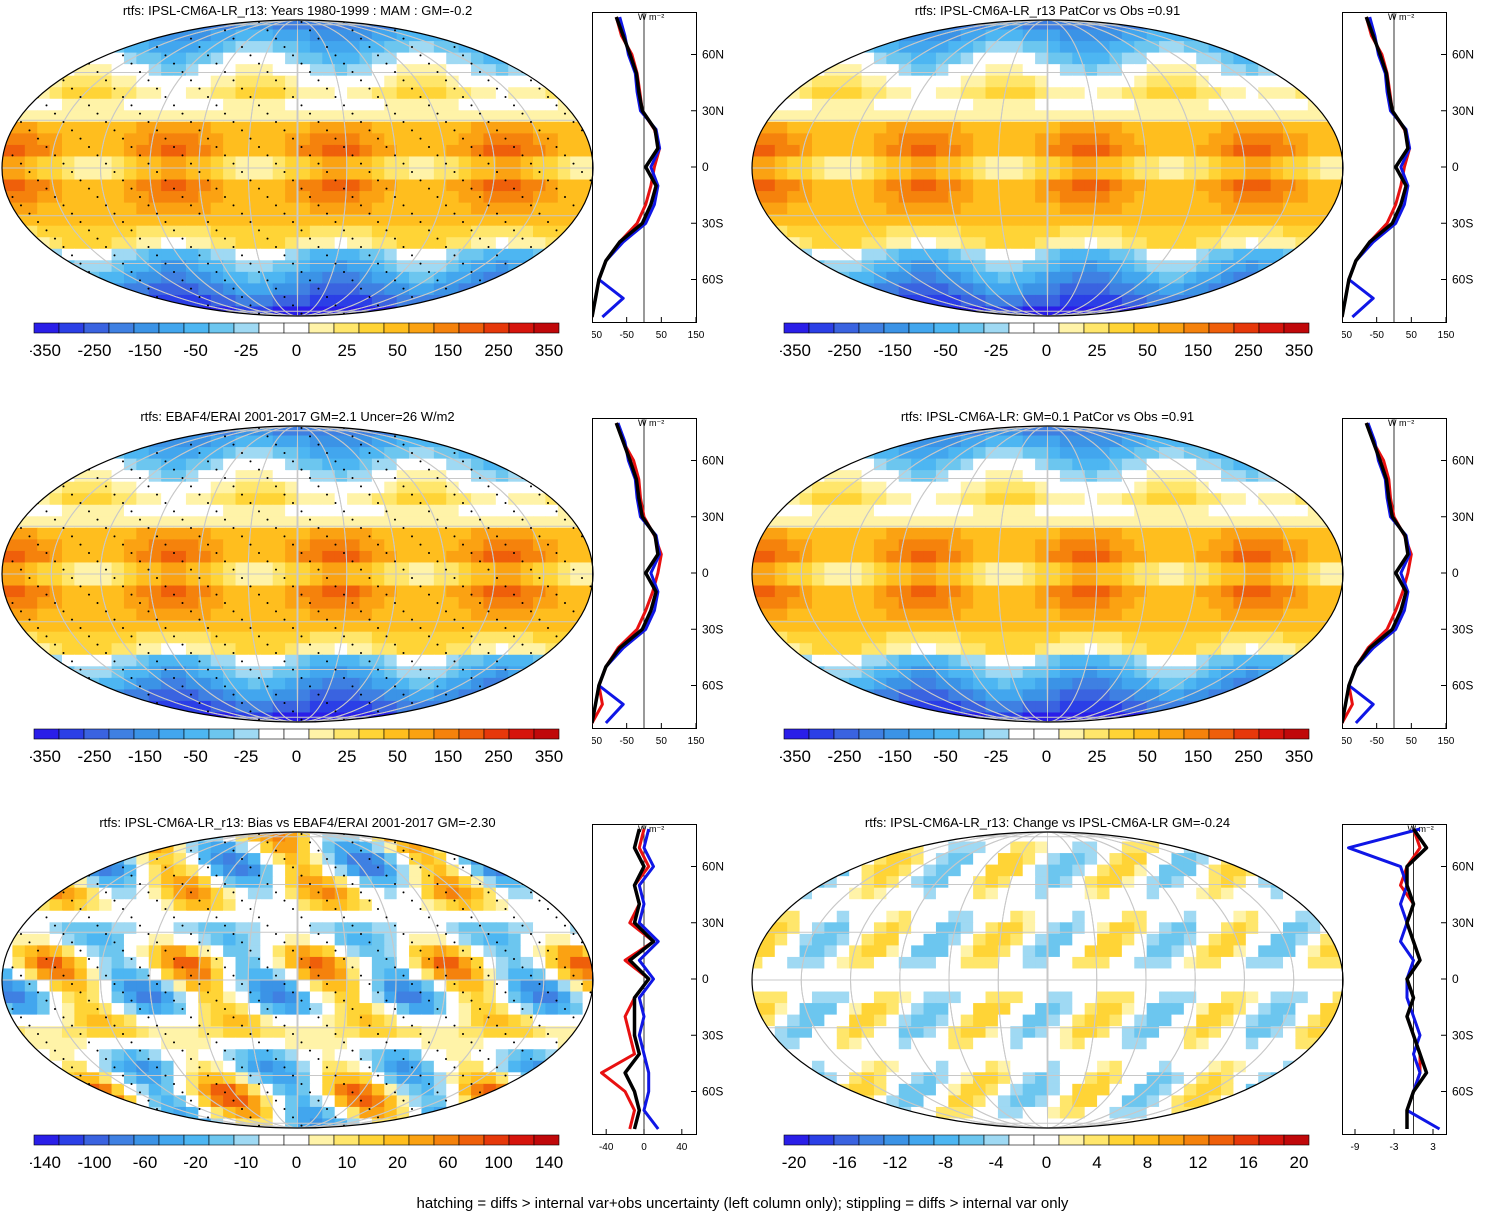 Image resolution: width=1485 pixels, height=1215 pixels. I want to click on field-cells, so click(1047, 168).